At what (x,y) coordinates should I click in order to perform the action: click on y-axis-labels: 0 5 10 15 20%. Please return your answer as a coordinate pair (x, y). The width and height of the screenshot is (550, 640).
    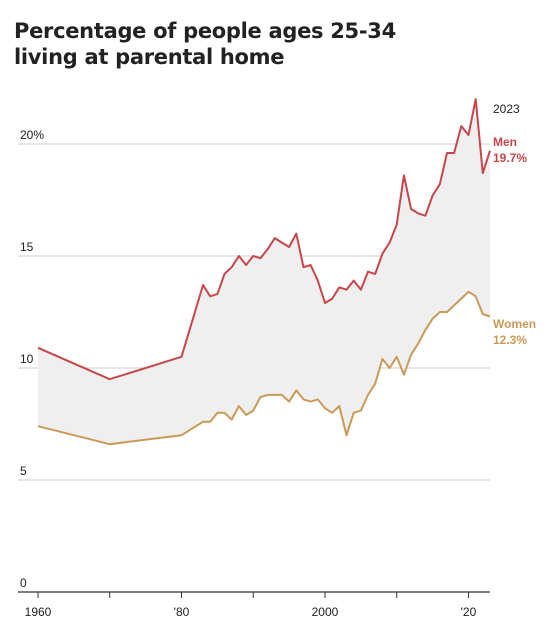
    Looking at the image, I should click on (32, 359).